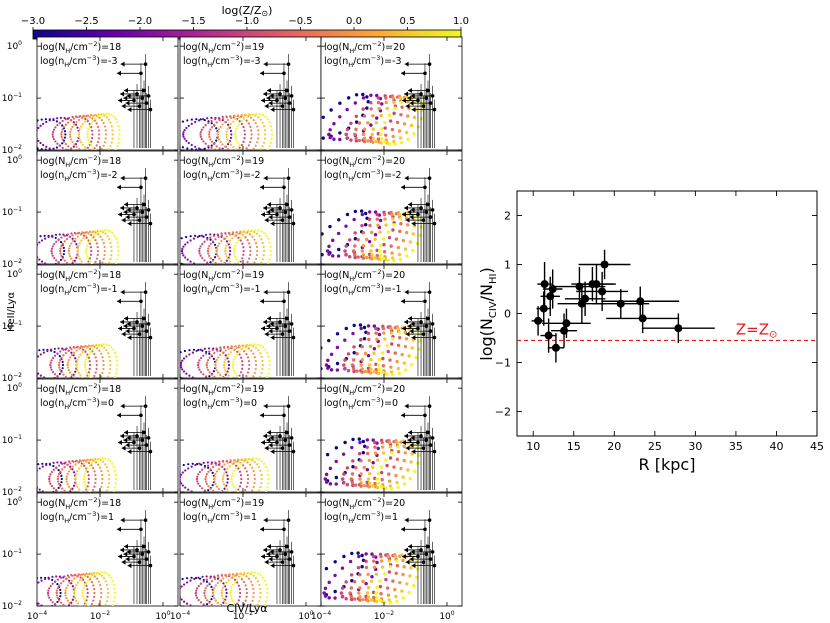  I want to click on panel-frame, so click(250, 435).